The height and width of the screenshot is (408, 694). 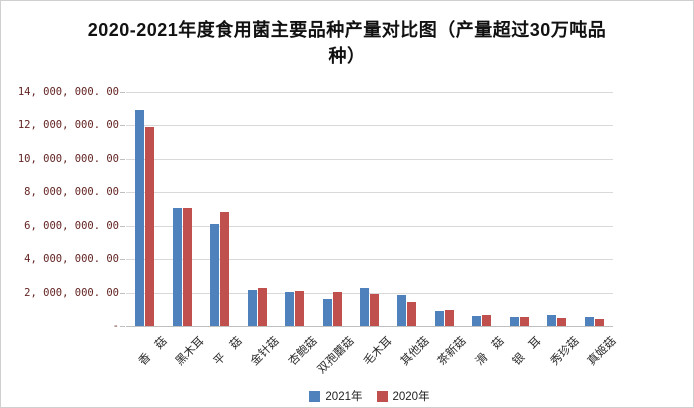 I want to click on y-tick-label: 12, 000, 000. 00, so click(x=68, y=125).